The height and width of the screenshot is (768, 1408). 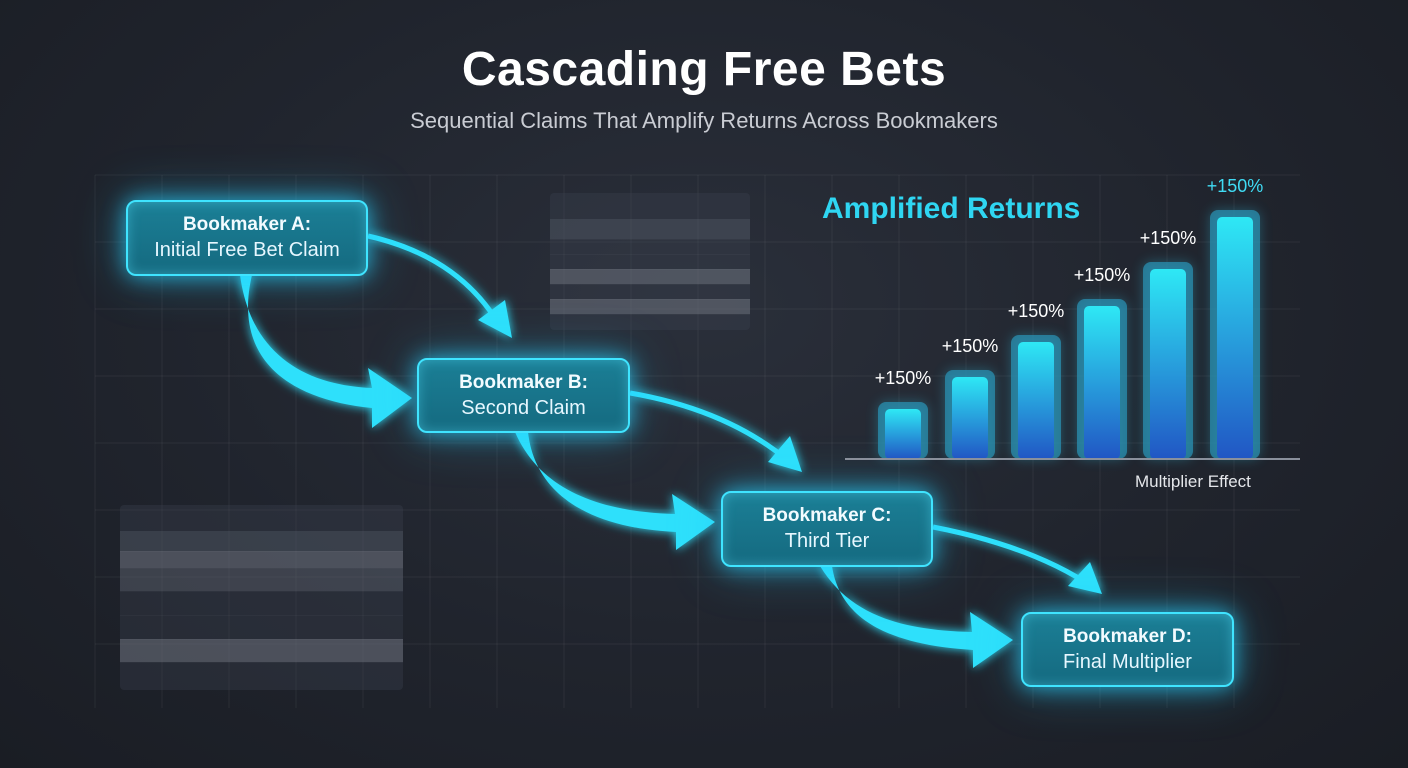 What do you see at coordinates (1009, 554) in the screenshot?
I see `thin-arrow-c` at bounding box center [1009, 554].